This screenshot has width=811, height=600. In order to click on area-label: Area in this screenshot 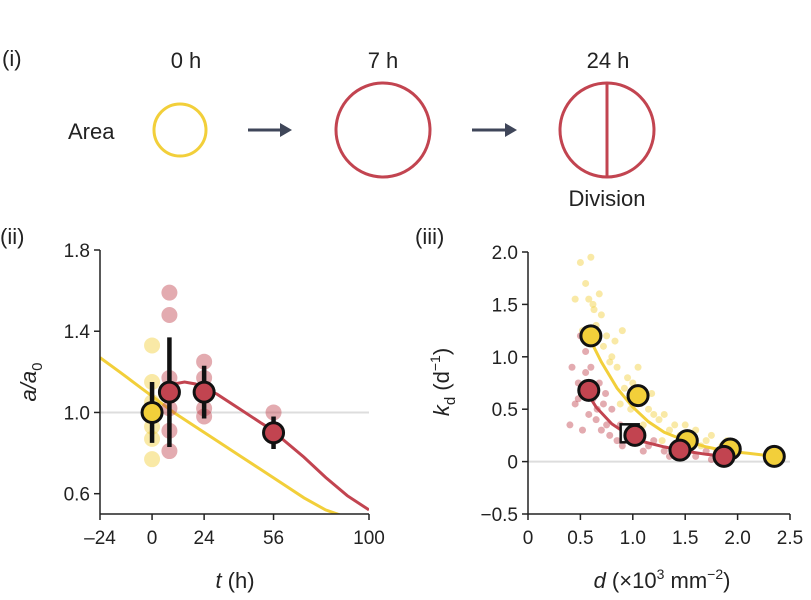, I will do `click(91, 131)`.